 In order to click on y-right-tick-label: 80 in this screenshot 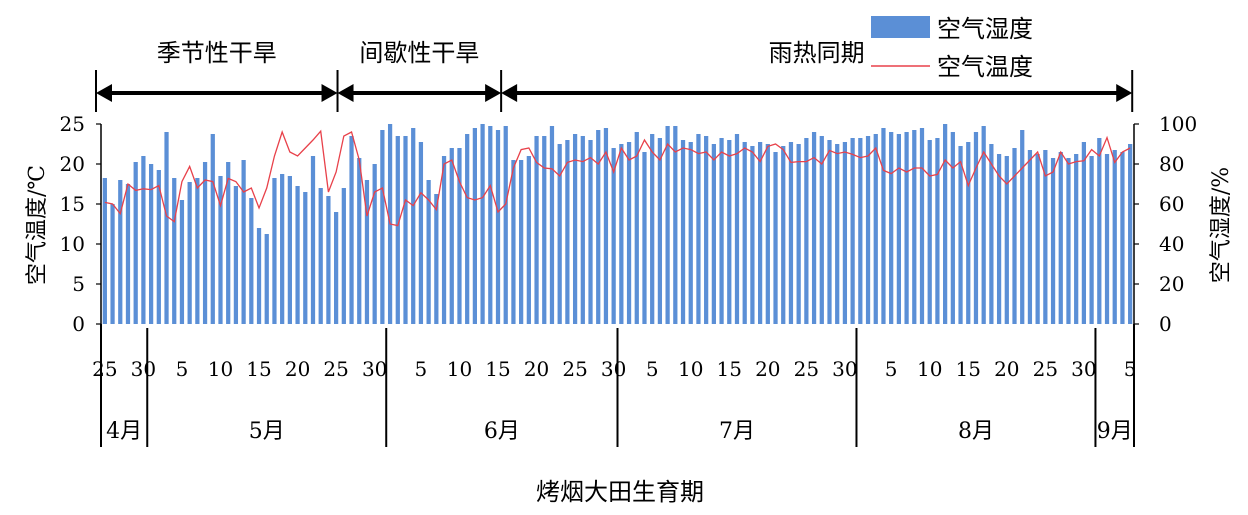, I will do `click(1171, 164)`.